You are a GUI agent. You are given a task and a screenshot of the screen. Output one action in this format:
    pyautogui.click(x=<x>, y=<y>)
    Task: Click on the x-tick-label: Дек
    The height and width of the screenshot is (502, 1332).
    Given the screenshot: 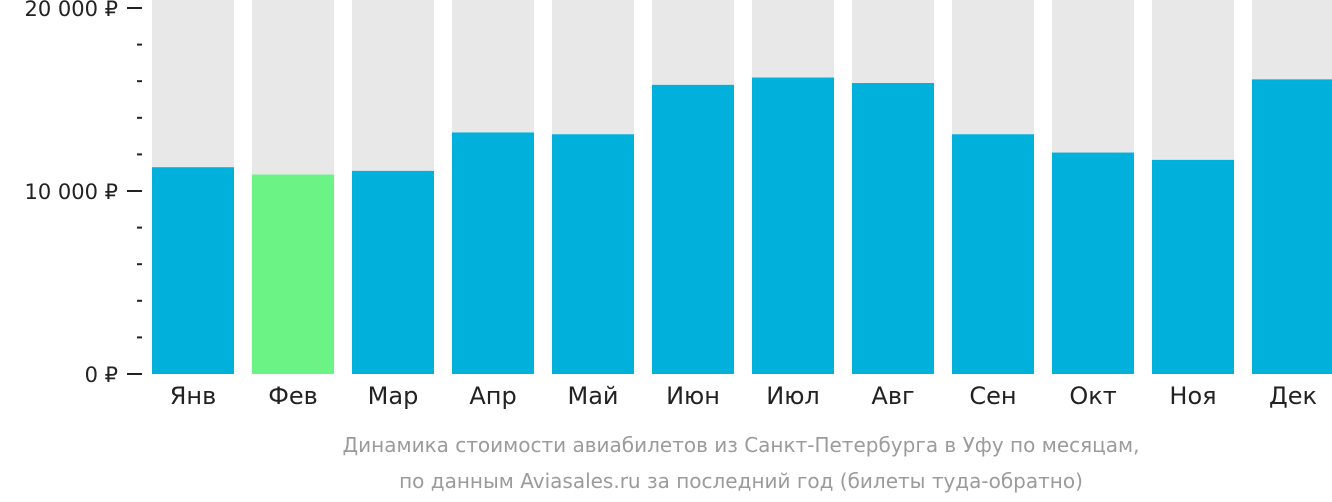 What is the action you would take?
    pyautogui.click(x=1293, y=396)
    